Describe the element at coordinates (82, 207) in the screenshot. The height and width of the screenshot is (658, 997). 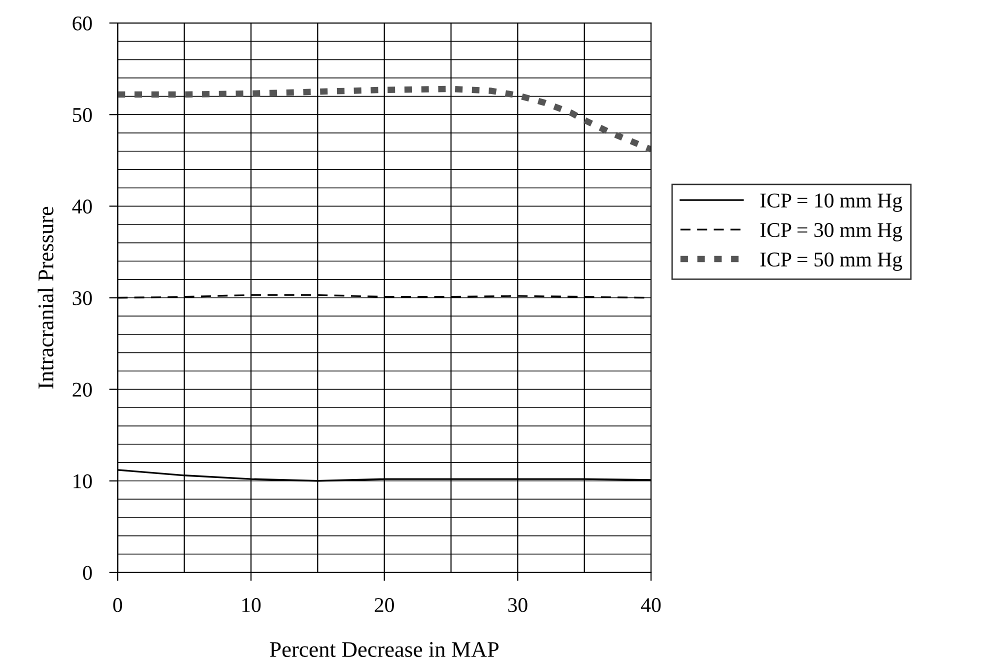
I see `y-tick-label: 40` at that location.